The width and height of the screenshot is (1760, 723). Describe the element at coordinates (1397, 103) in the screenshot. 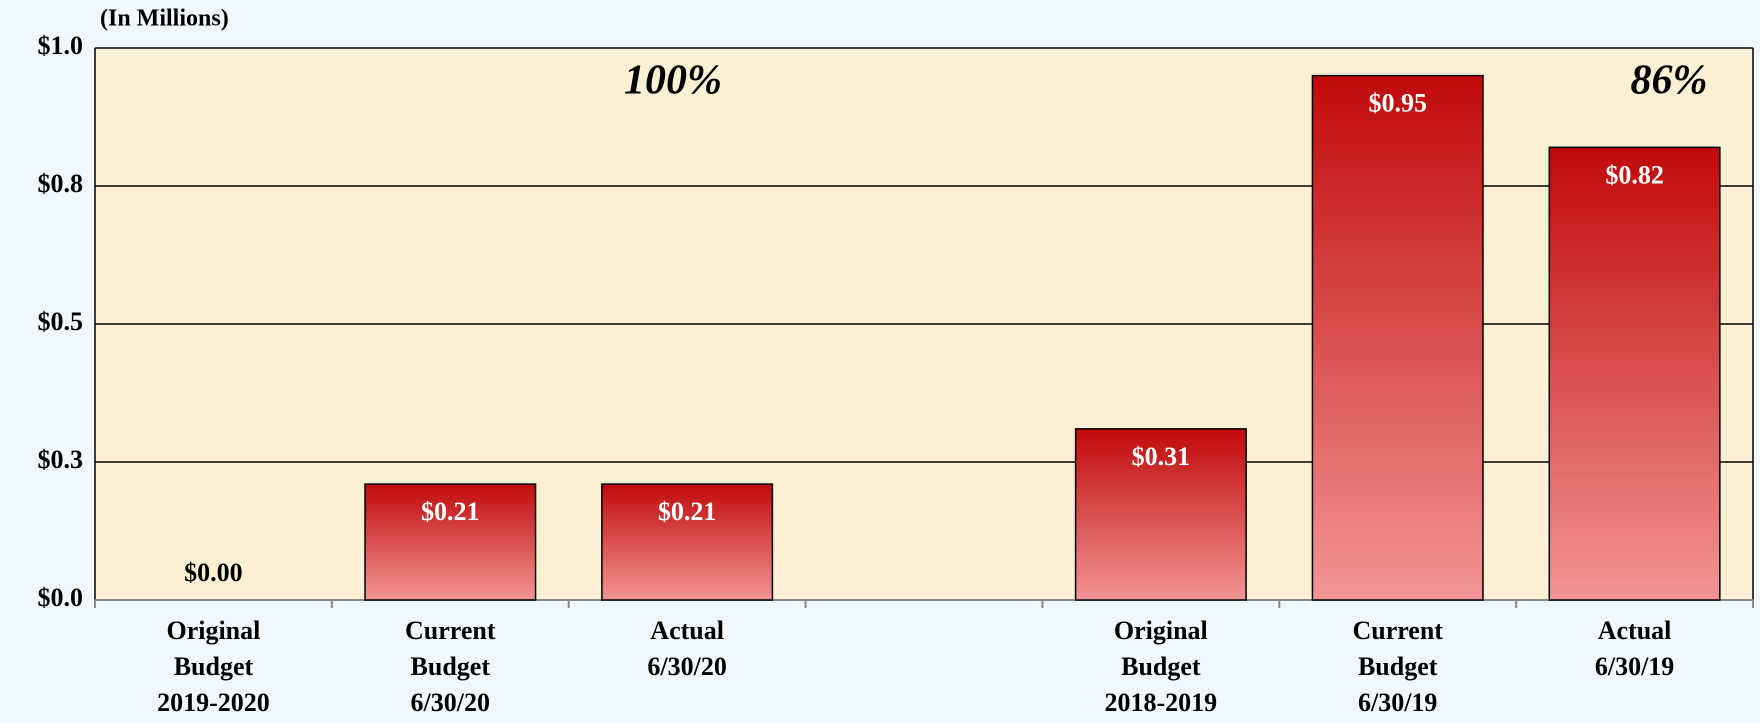

I see `value-label: $0.95` at that location.